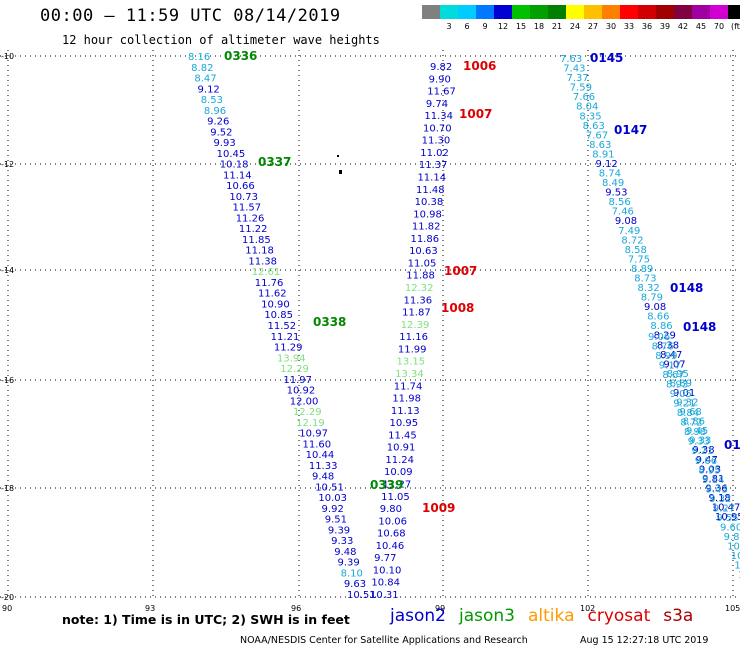 The height and width of the screenshot is (650, 740). I want to click on pass-time-label: 1009, so click(438, 508).